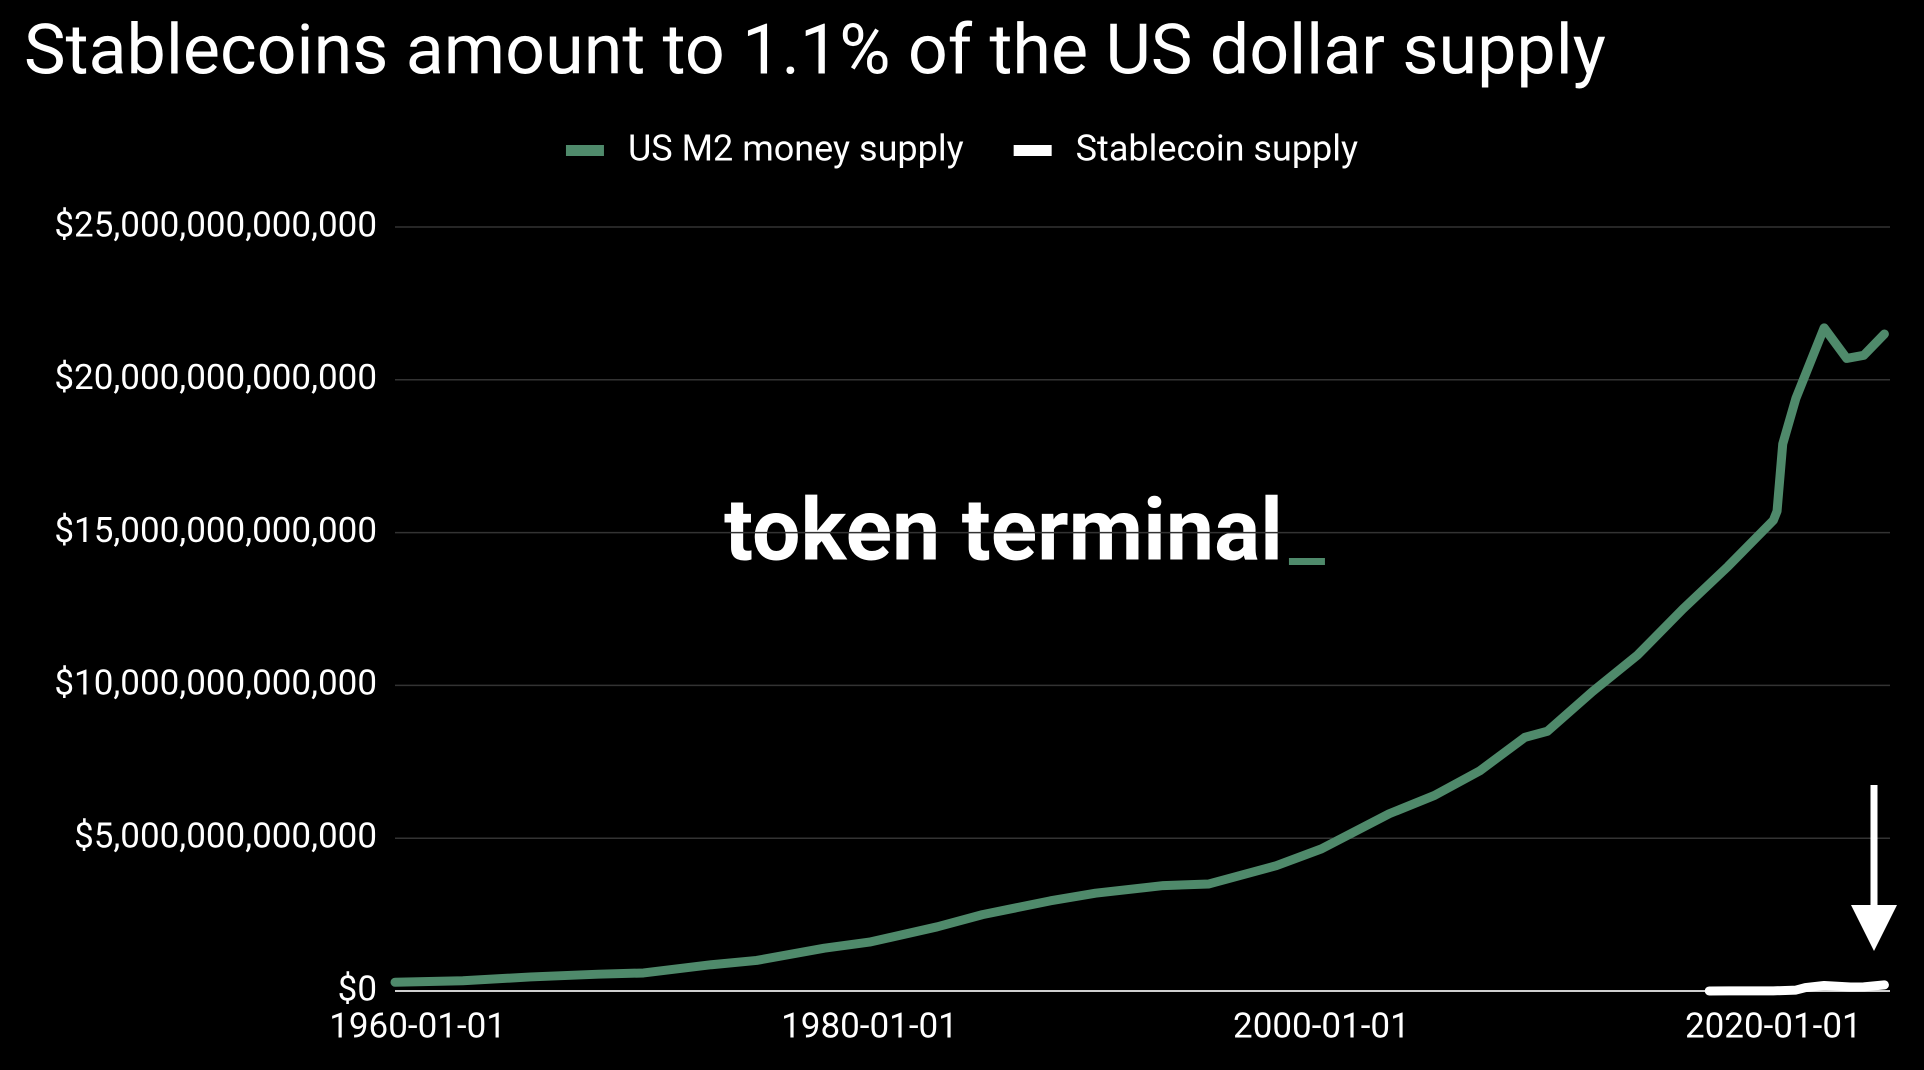 Image resolution: width=1924 pixels, height=1070 pixels. I want to click on legend-label: US M2 money supply, so click(796, 149).